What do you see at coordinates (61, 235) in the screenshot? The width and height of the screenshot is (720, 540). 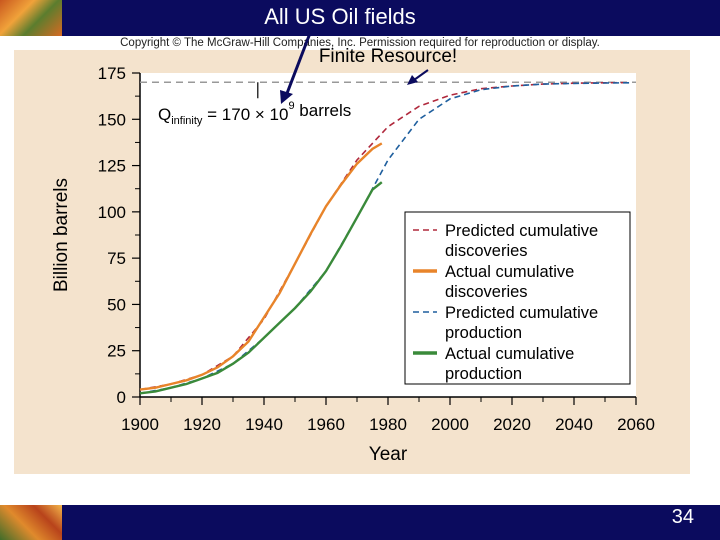 I see `y-axis-label: Billion barrels` at bounding box center [61, 235].